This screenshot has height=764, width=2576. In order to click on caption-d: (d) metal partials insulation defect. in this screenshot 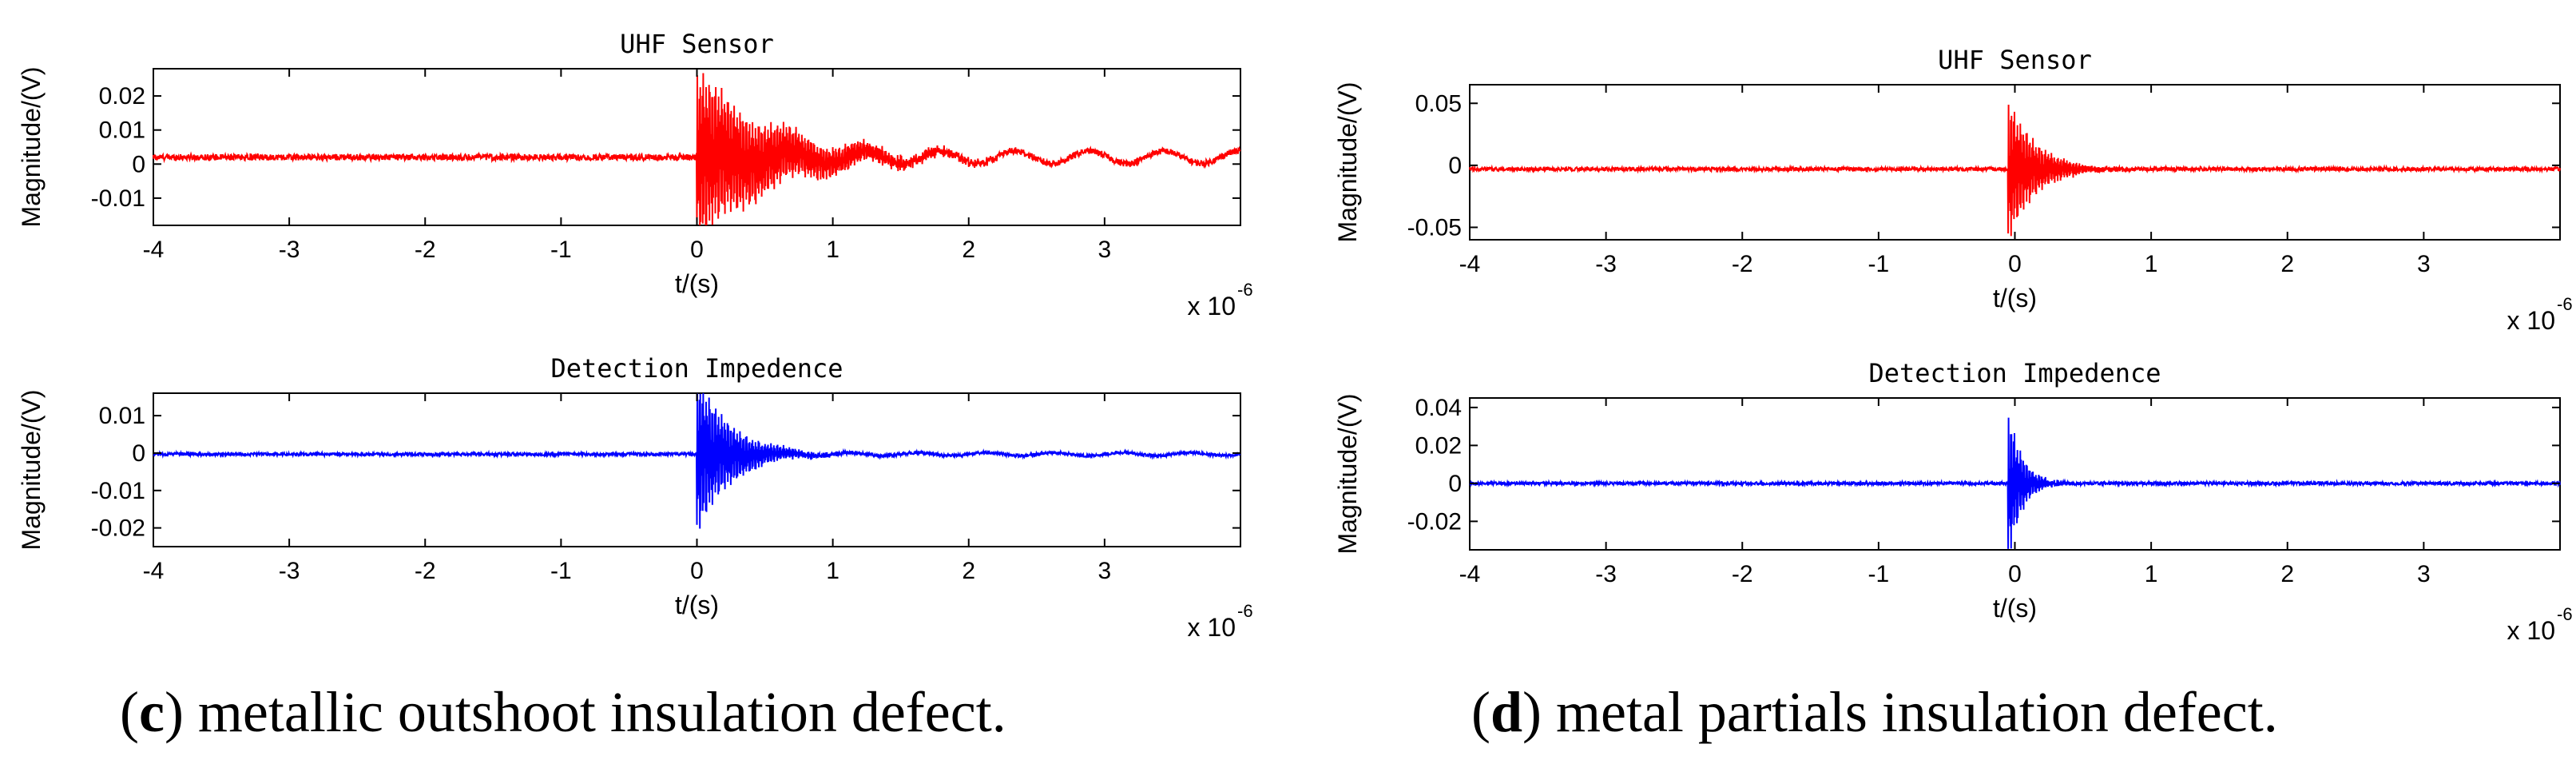, I will do `click(1875, 712)`.